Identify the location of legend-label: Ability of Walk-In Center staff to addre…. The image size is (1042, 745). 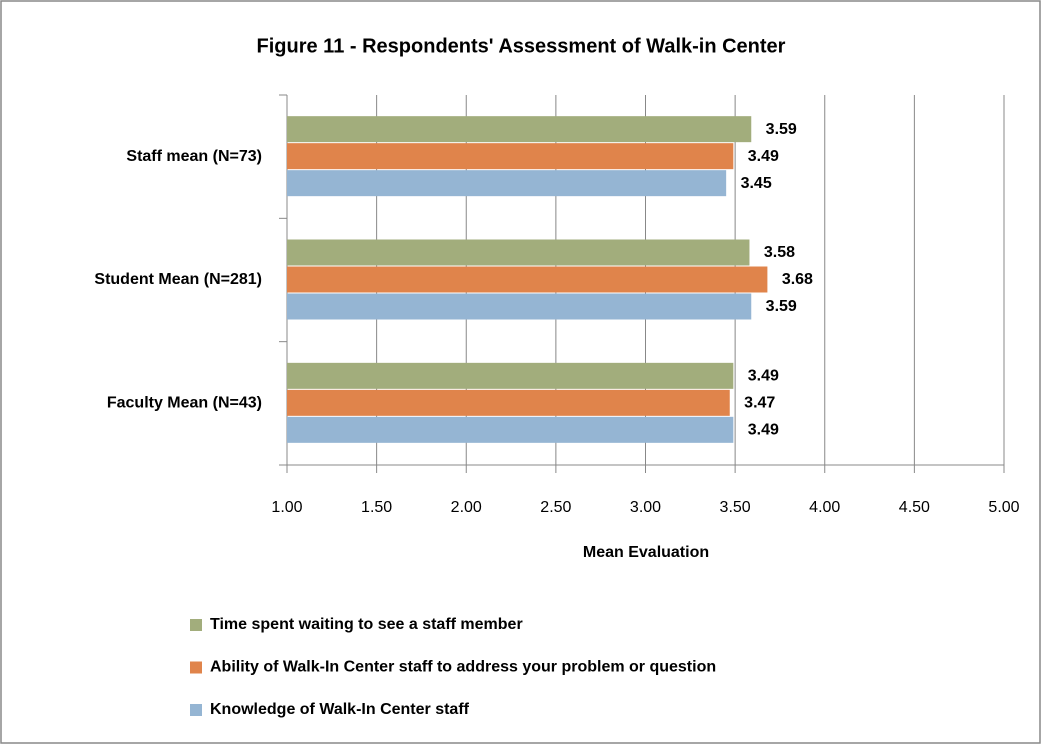
(463, 667).